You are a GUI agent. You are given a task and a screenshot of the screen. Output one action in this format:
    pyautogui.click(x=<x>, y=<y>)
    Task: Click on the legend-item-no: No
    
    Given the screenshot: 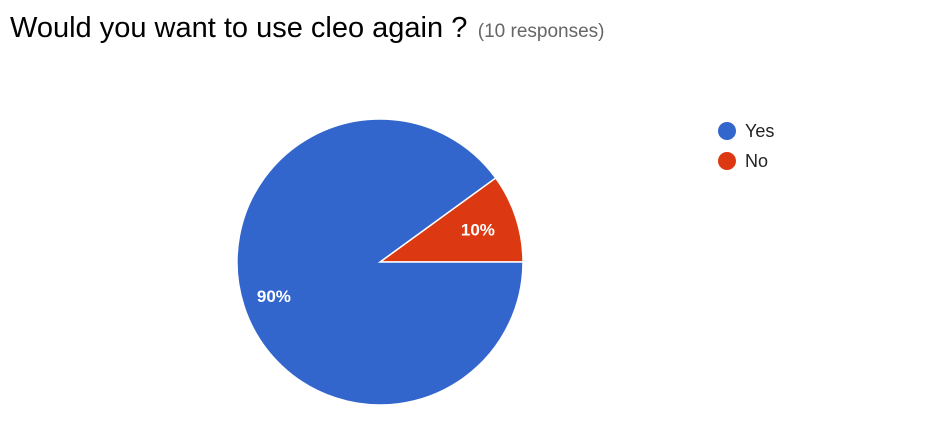 What is the action you would take?
    pyautogui.click(x=746, y=161)
    